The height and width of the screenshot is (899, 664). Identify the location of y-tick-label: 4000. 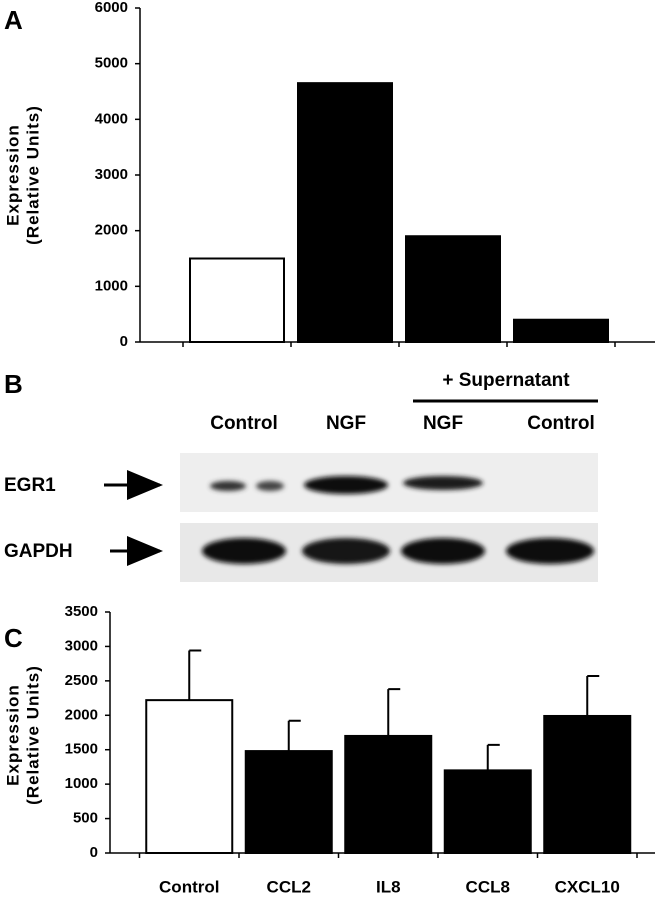
(111, 118).